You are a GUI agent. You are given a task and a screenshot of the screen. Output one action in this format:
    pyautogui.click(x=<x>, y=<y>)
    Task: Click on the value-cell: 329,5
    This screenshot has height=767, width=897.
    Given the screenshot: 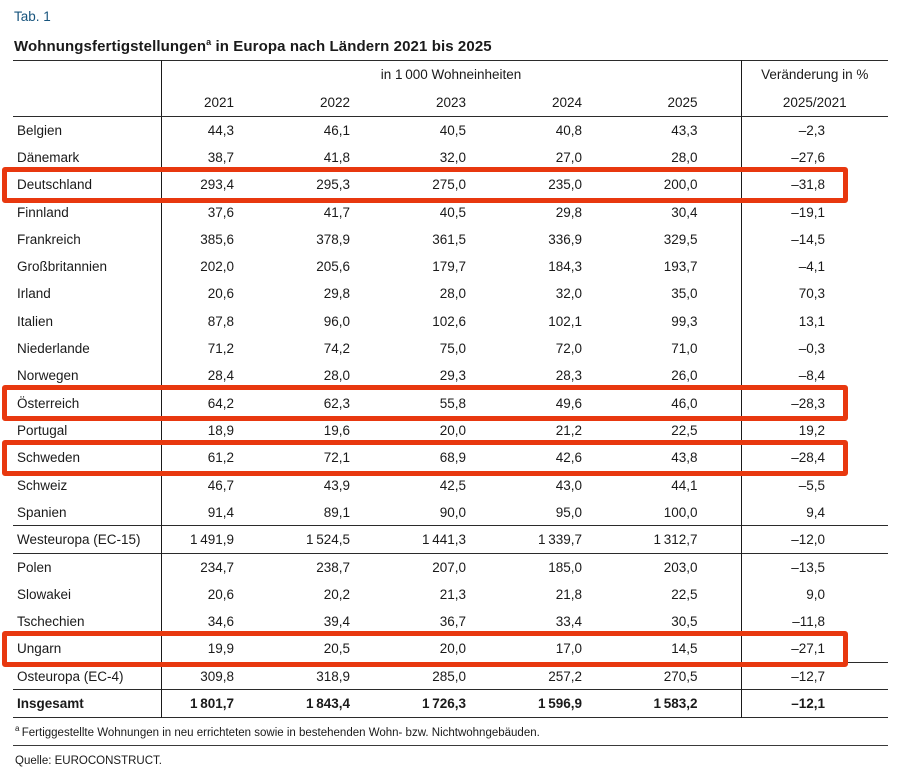 What is the action you would take?
    pyautogui.click(x=680, y=239)
    